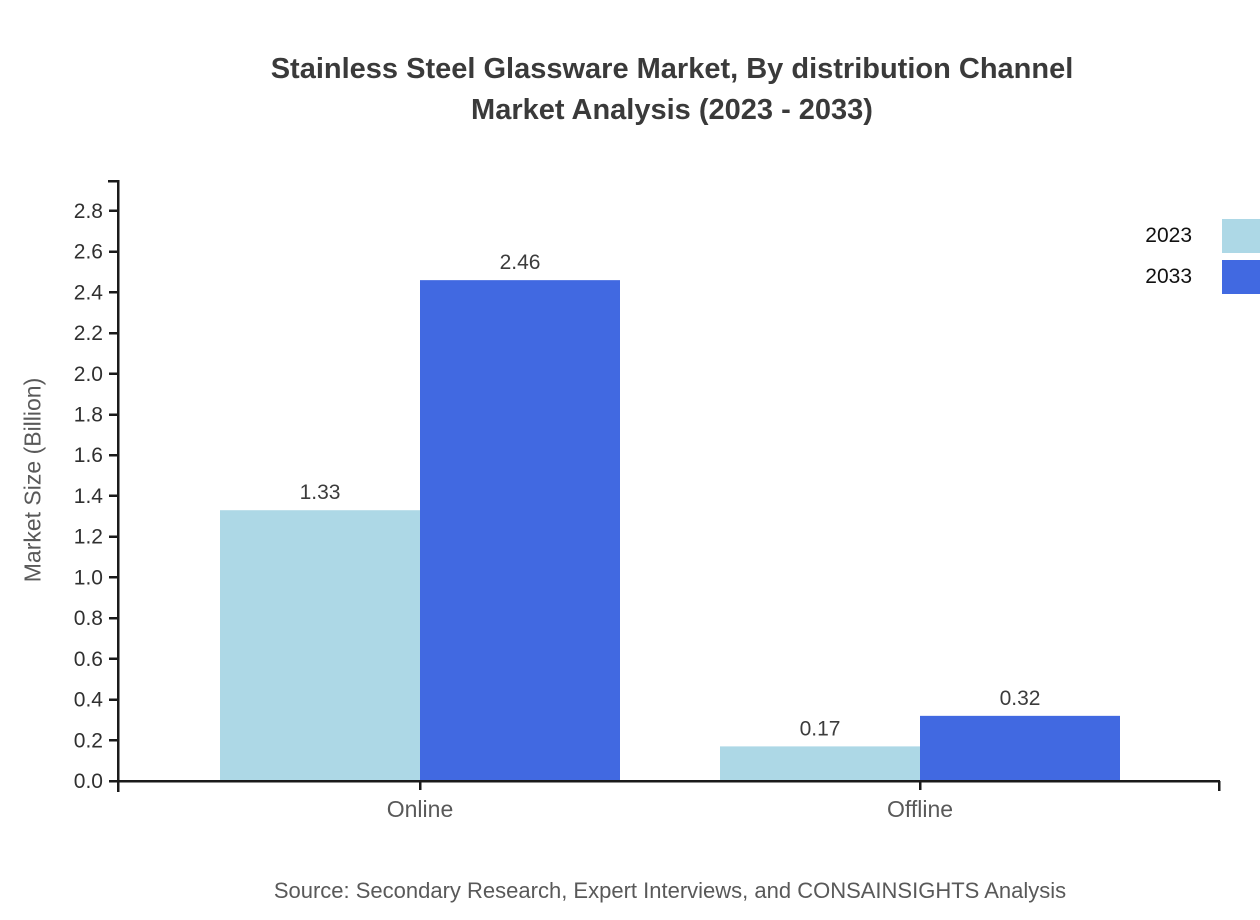 The image size is (1260, 920). Describe the element at coordinates (88, 577) in the screenshot. I see `y-tick-label: 1.0` at that location.